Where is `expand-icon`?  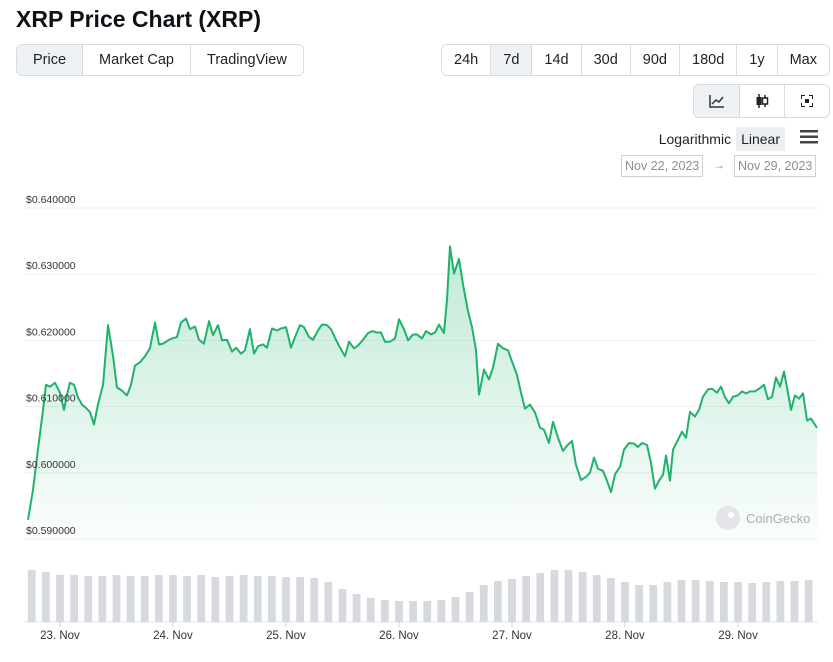 expand-icon is located at coordinates (807, 101).